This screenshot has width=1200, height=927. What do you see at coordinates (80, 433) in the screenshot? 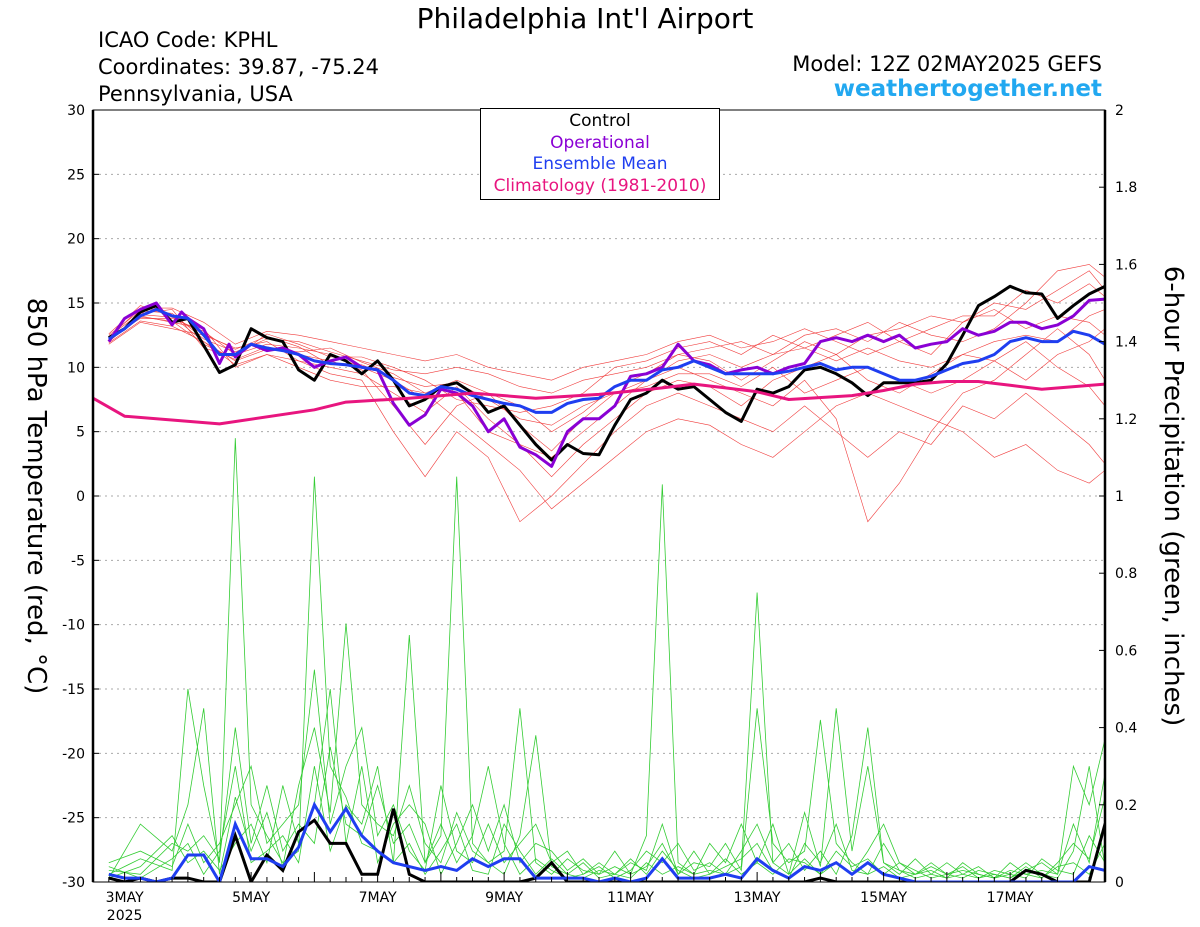
I see `y-tick-label: 5` at bounding box center [80, 433].